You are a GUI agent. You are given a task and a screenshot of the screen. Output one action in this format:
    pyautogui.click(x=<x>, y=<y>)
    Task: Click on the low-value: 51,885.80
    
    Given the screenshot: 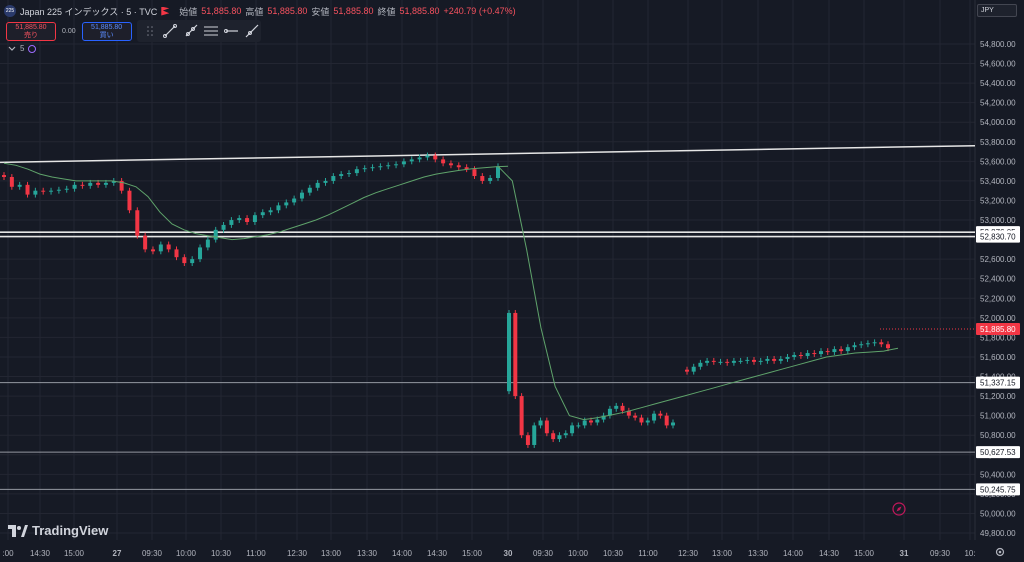 What is the action you would take?
    pyautogui.click(x=353, y=11)
    